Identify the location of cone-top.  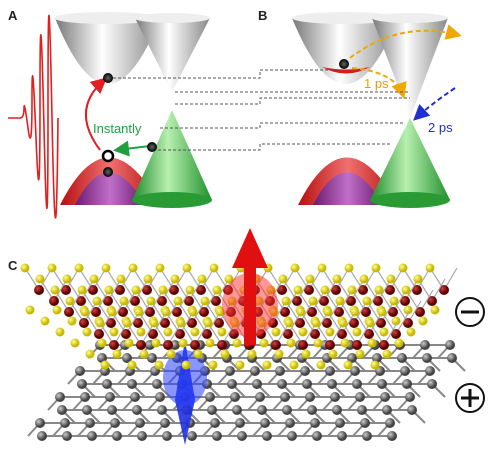
(172, 18).